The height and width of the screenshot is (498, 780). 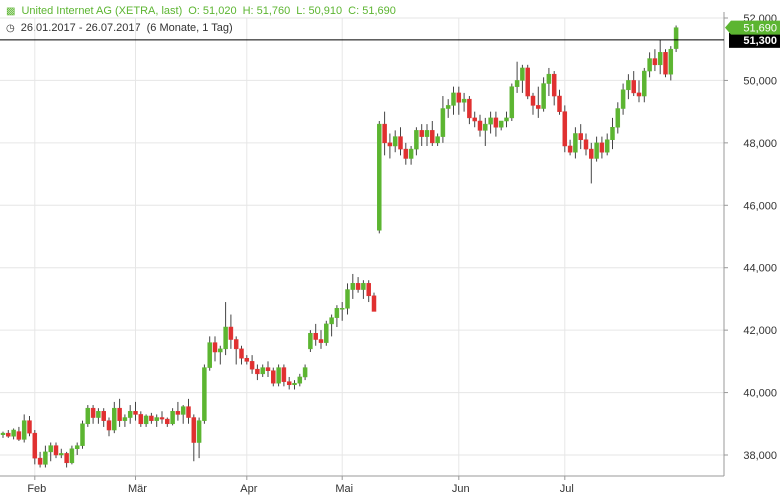 I want to click on close-value: C: 51,690, so click(x=372, y=11).